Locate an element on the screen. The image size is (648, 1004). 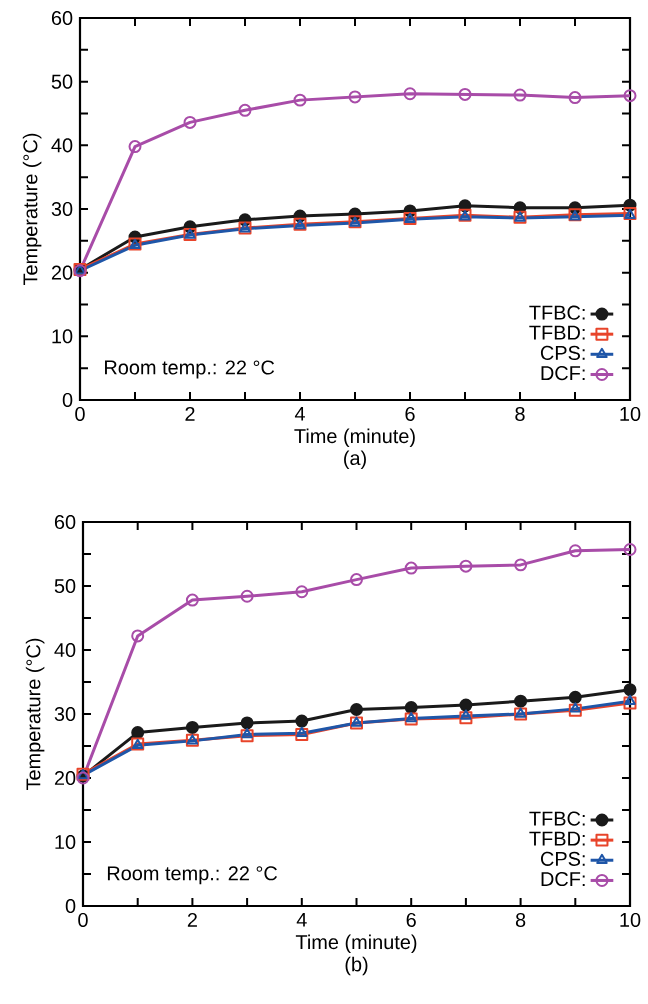
x-tick-label: 0 is located at coordinates (83, 920).